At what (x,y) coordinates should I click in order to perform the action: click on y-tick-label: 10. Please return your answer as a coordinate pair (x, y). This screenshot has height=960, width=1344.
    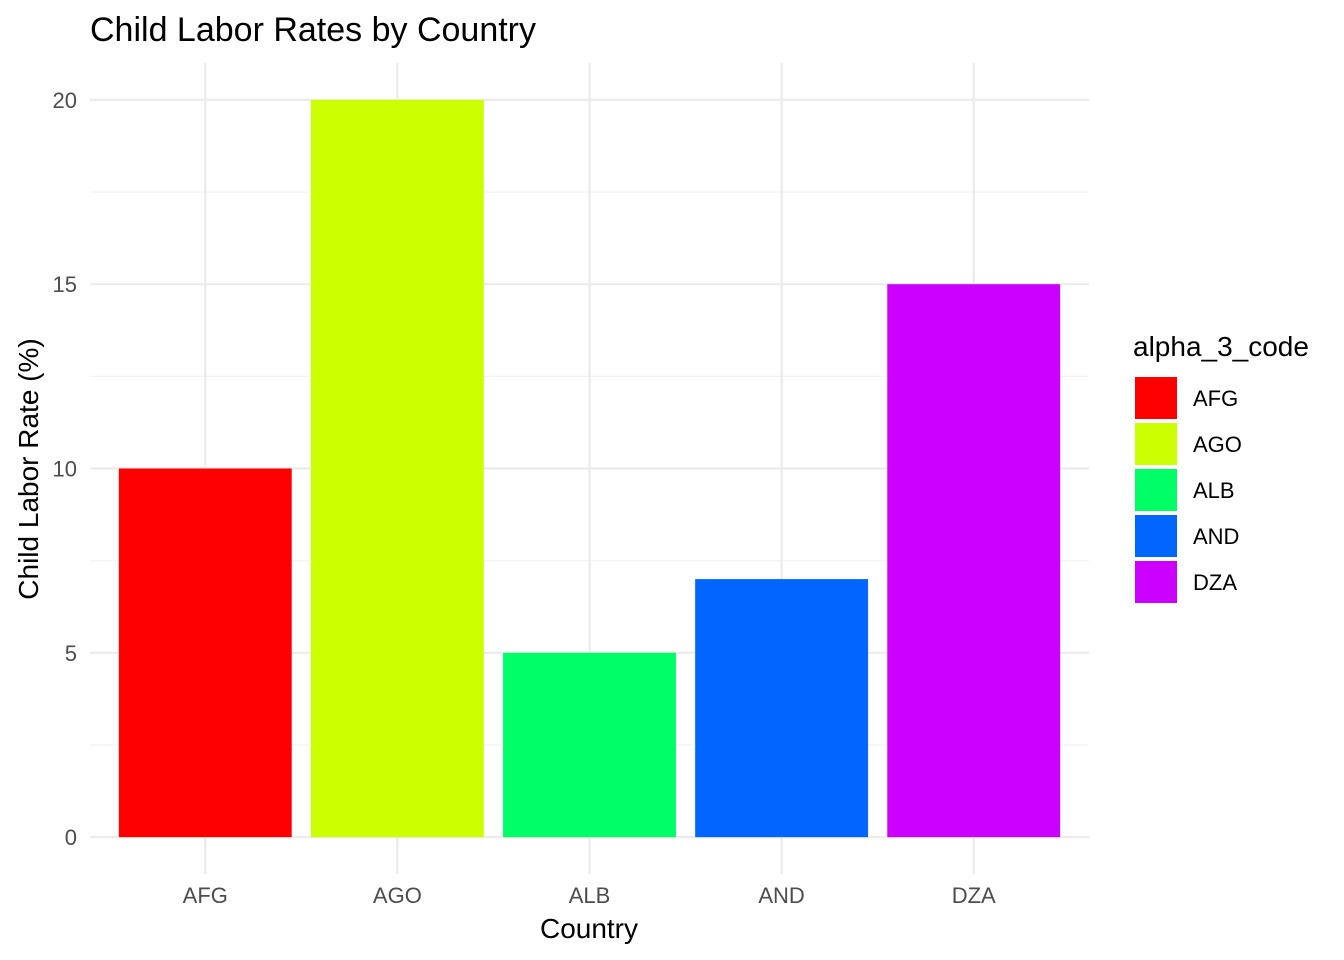
    Looking at the image, I should click on (65, 469).